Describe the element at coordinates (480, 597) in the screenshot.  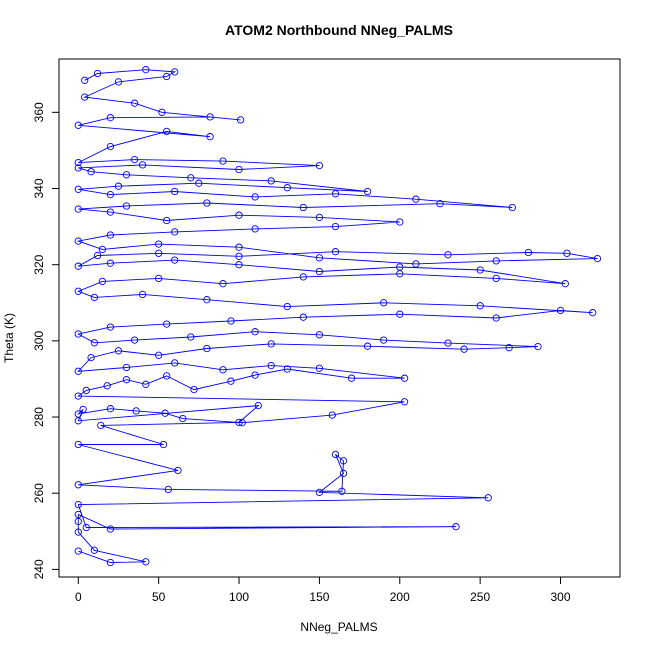
I see `x-tick-label: 250` at that location.